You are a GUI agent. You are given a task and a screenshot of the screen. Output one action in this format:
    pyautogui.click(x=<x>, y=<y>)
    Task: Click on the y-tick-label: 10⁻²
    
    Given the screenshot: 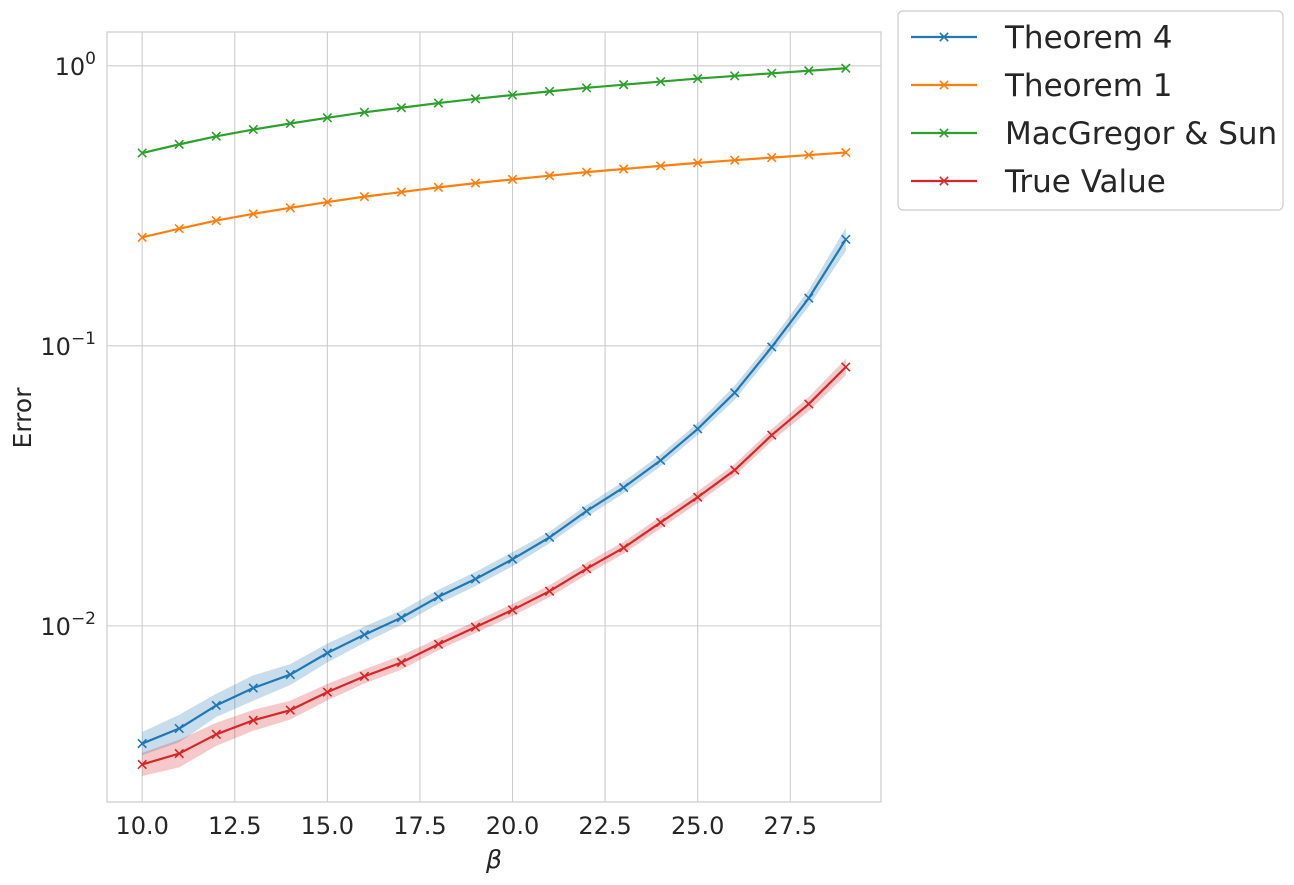 What is the action you would take?
    pyautogui.click(x=68, y=625)
    